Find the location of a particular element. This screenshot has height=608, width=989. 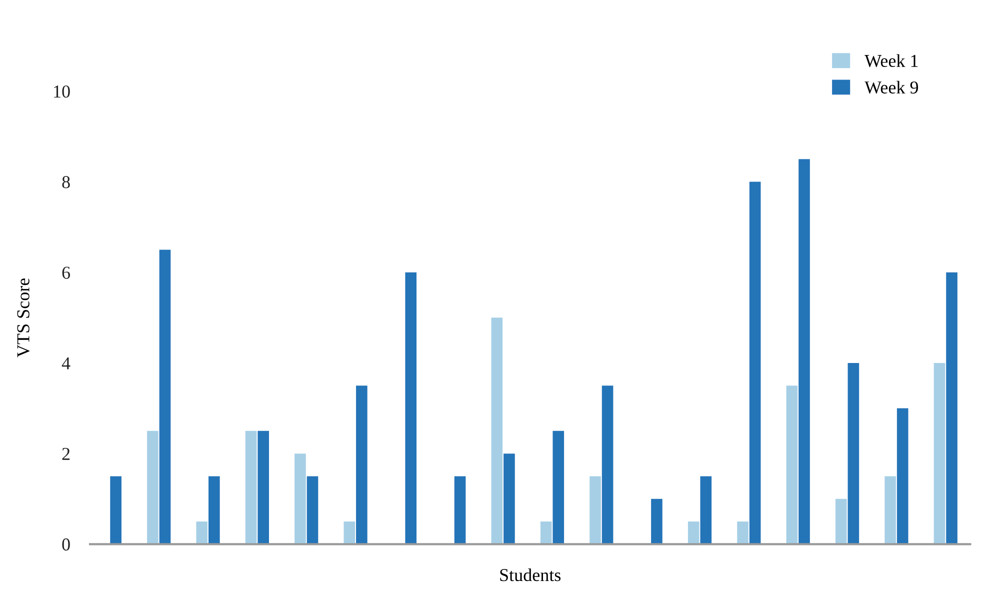

x-axis-title: Students is located at coordinates (530, 575).